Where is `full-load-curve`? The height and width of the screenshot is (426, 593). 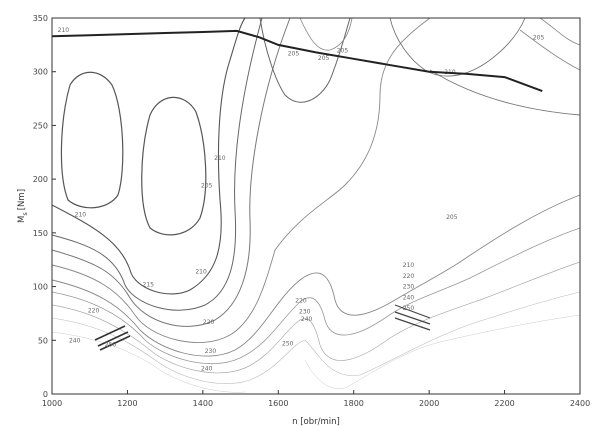 full-load-curve is located at coordinates (297, 61).